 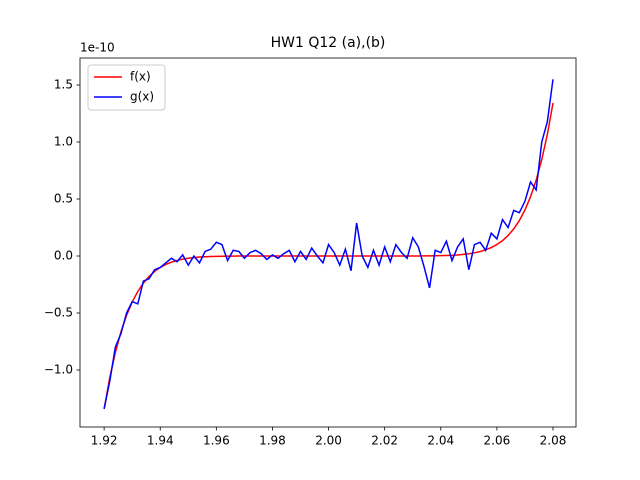 I want to click on y-tick-label: 0.0, so click(x=63, y=256).